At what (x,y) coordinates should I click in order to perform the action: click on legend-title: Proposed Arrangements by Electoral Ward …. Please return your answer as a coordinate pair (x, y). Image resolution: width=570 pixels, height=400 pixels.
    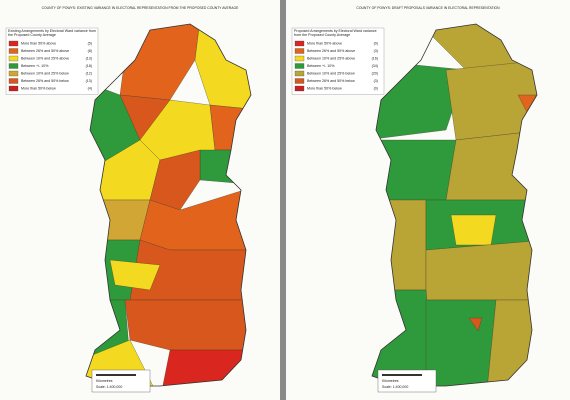
    Looking at the image, I should click on (335, 33).